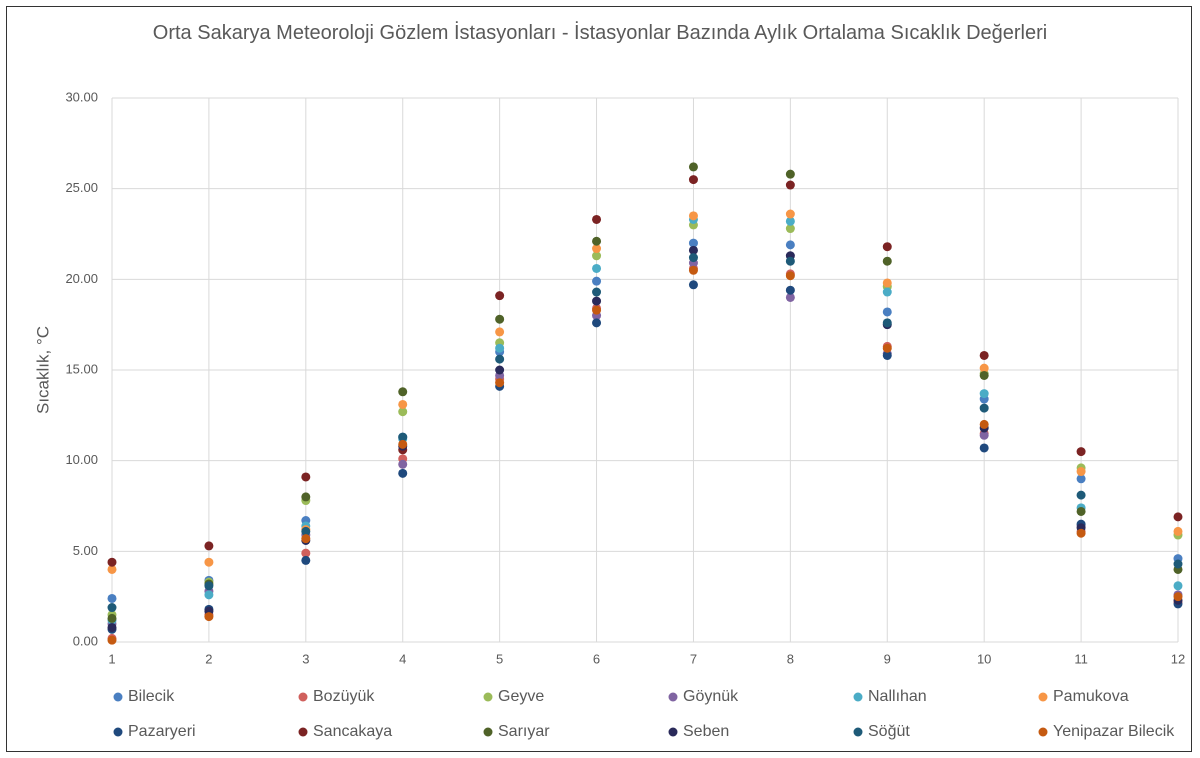 This screenshot has width=1200, height=758. I want to click on y-tick-label: 30.00, so click(81, 96).